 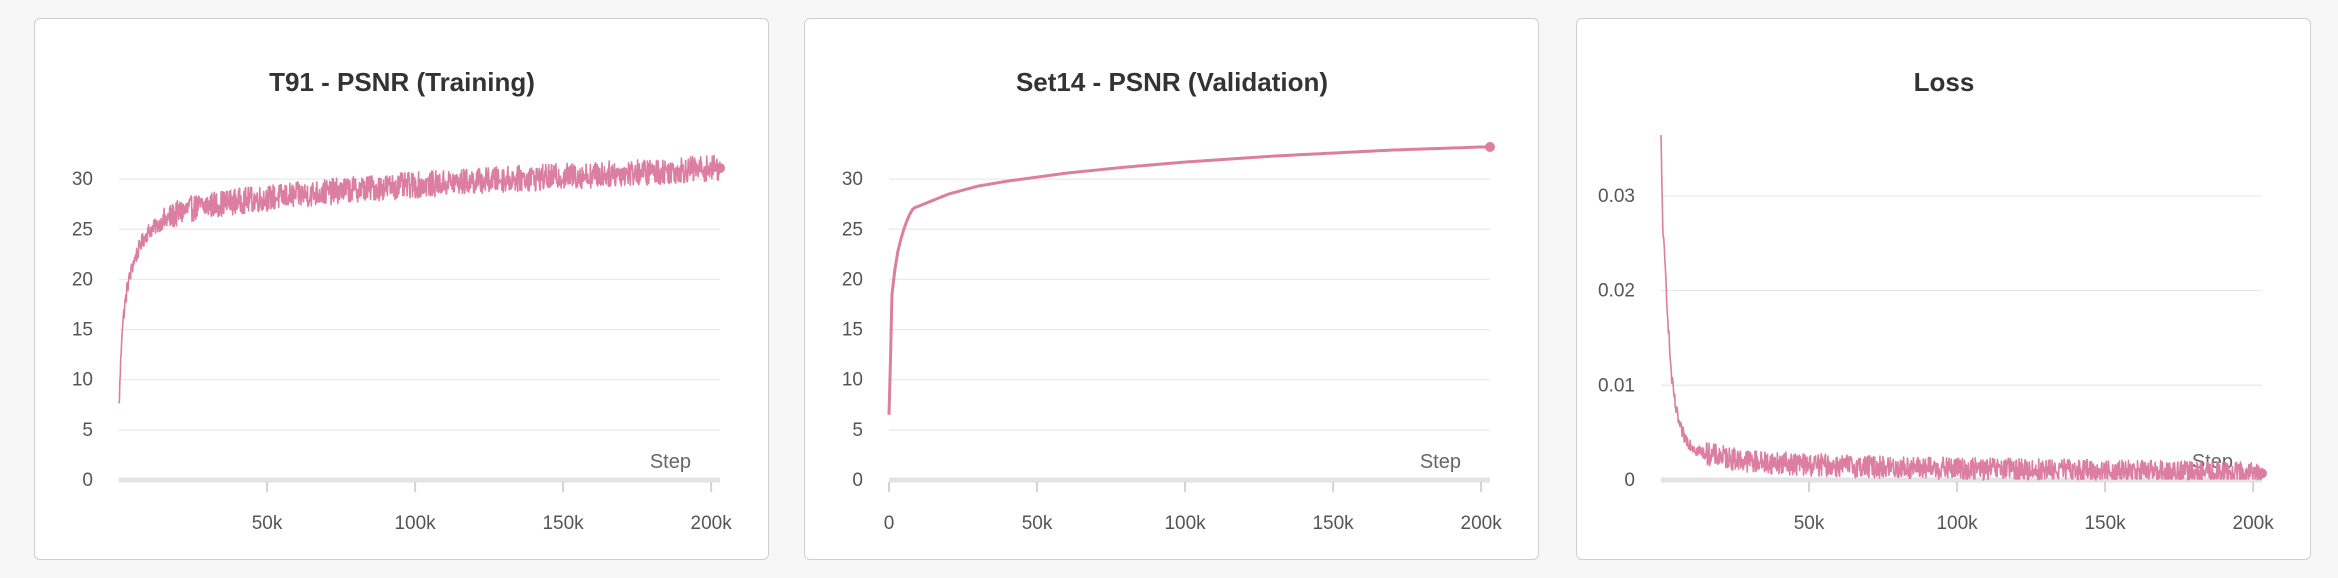 I want to click on y-tick-label: 0.02, so click(x=1616, y=291).